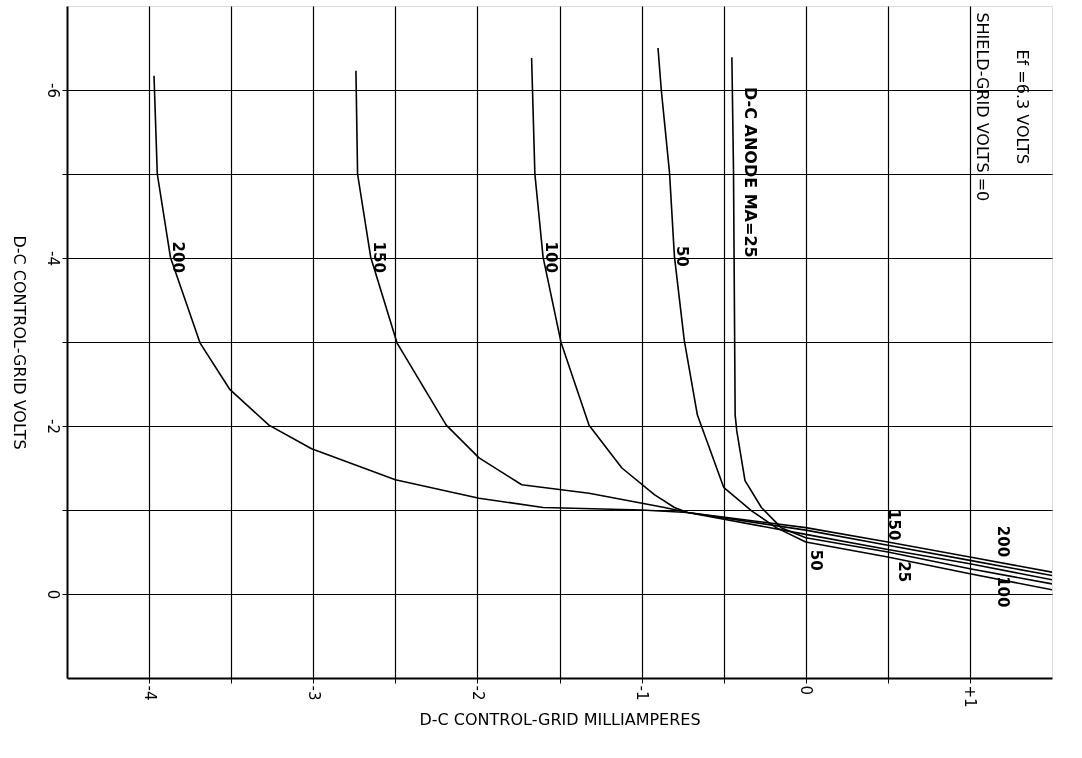 Image resolution: width=1082 pixels, height=758 pixels. What do you see at coordinates (149, 693) in the screenshot?
I see `x-tick-label: -4` at bounding box center [149, 693].